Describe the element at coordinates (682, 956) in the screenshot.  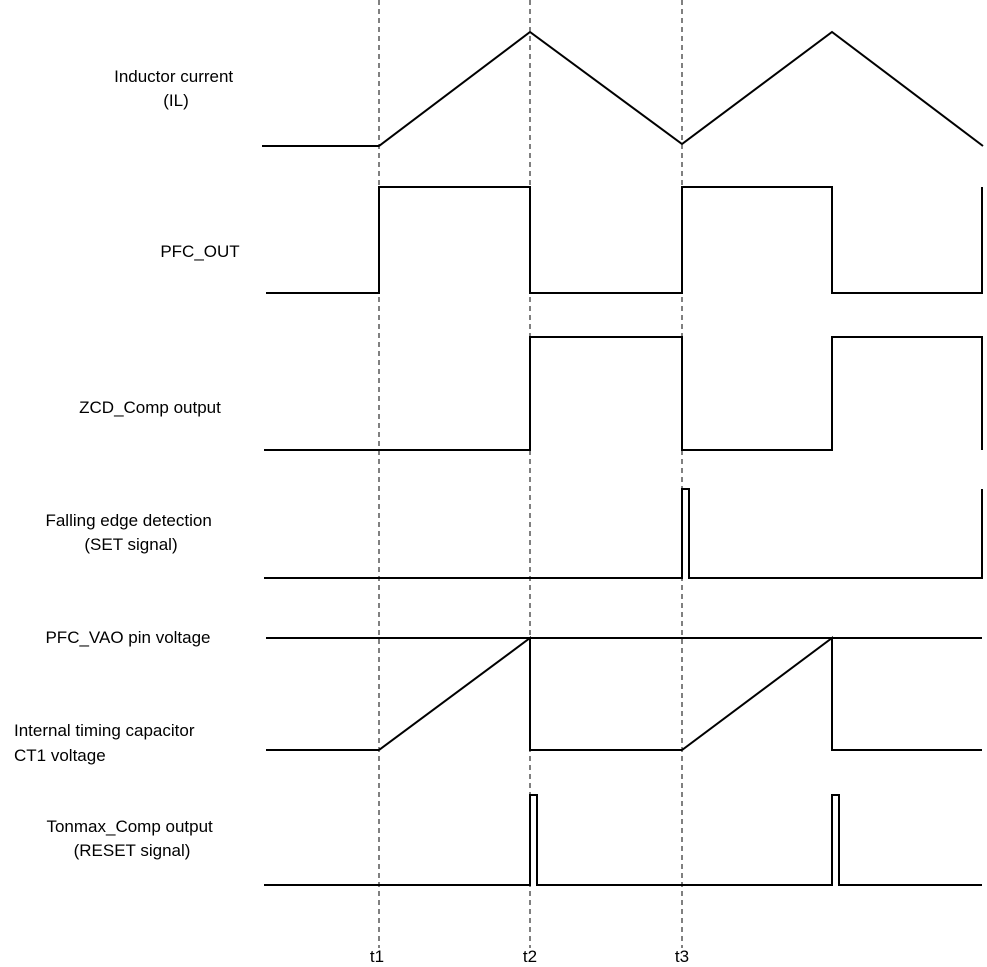
I see `time-label-t3: t3` at that location.